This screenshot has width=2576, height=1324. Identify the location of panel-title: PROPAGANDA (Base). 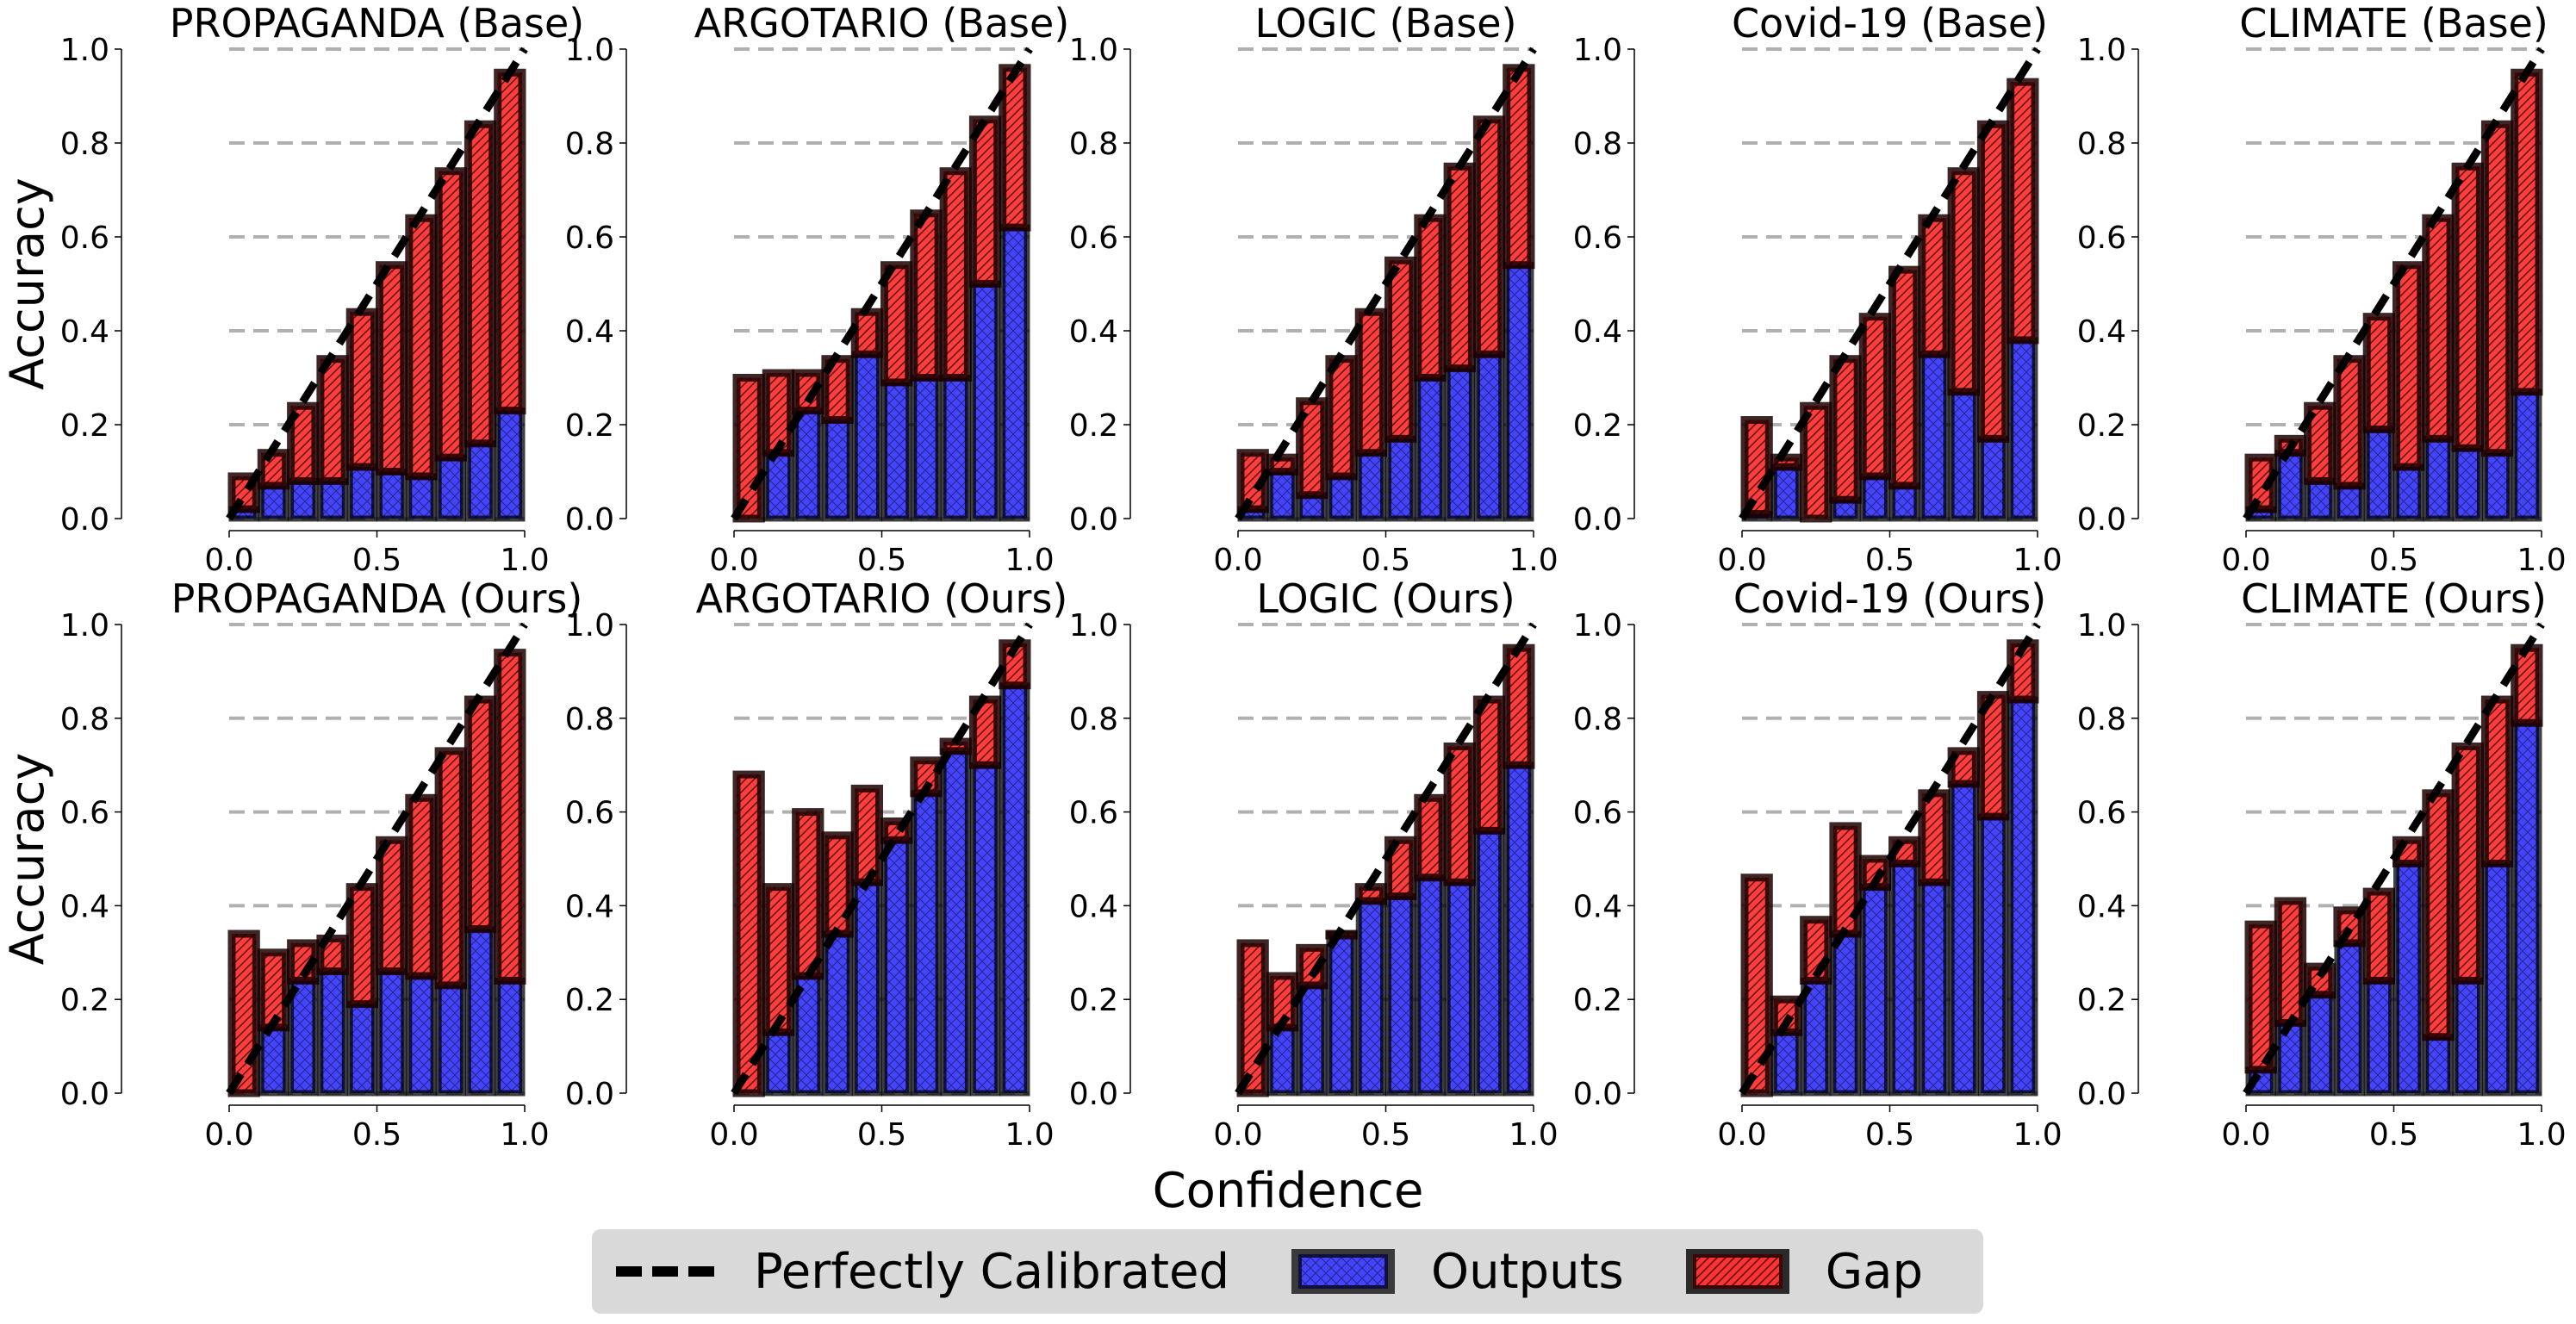
(378, 23).